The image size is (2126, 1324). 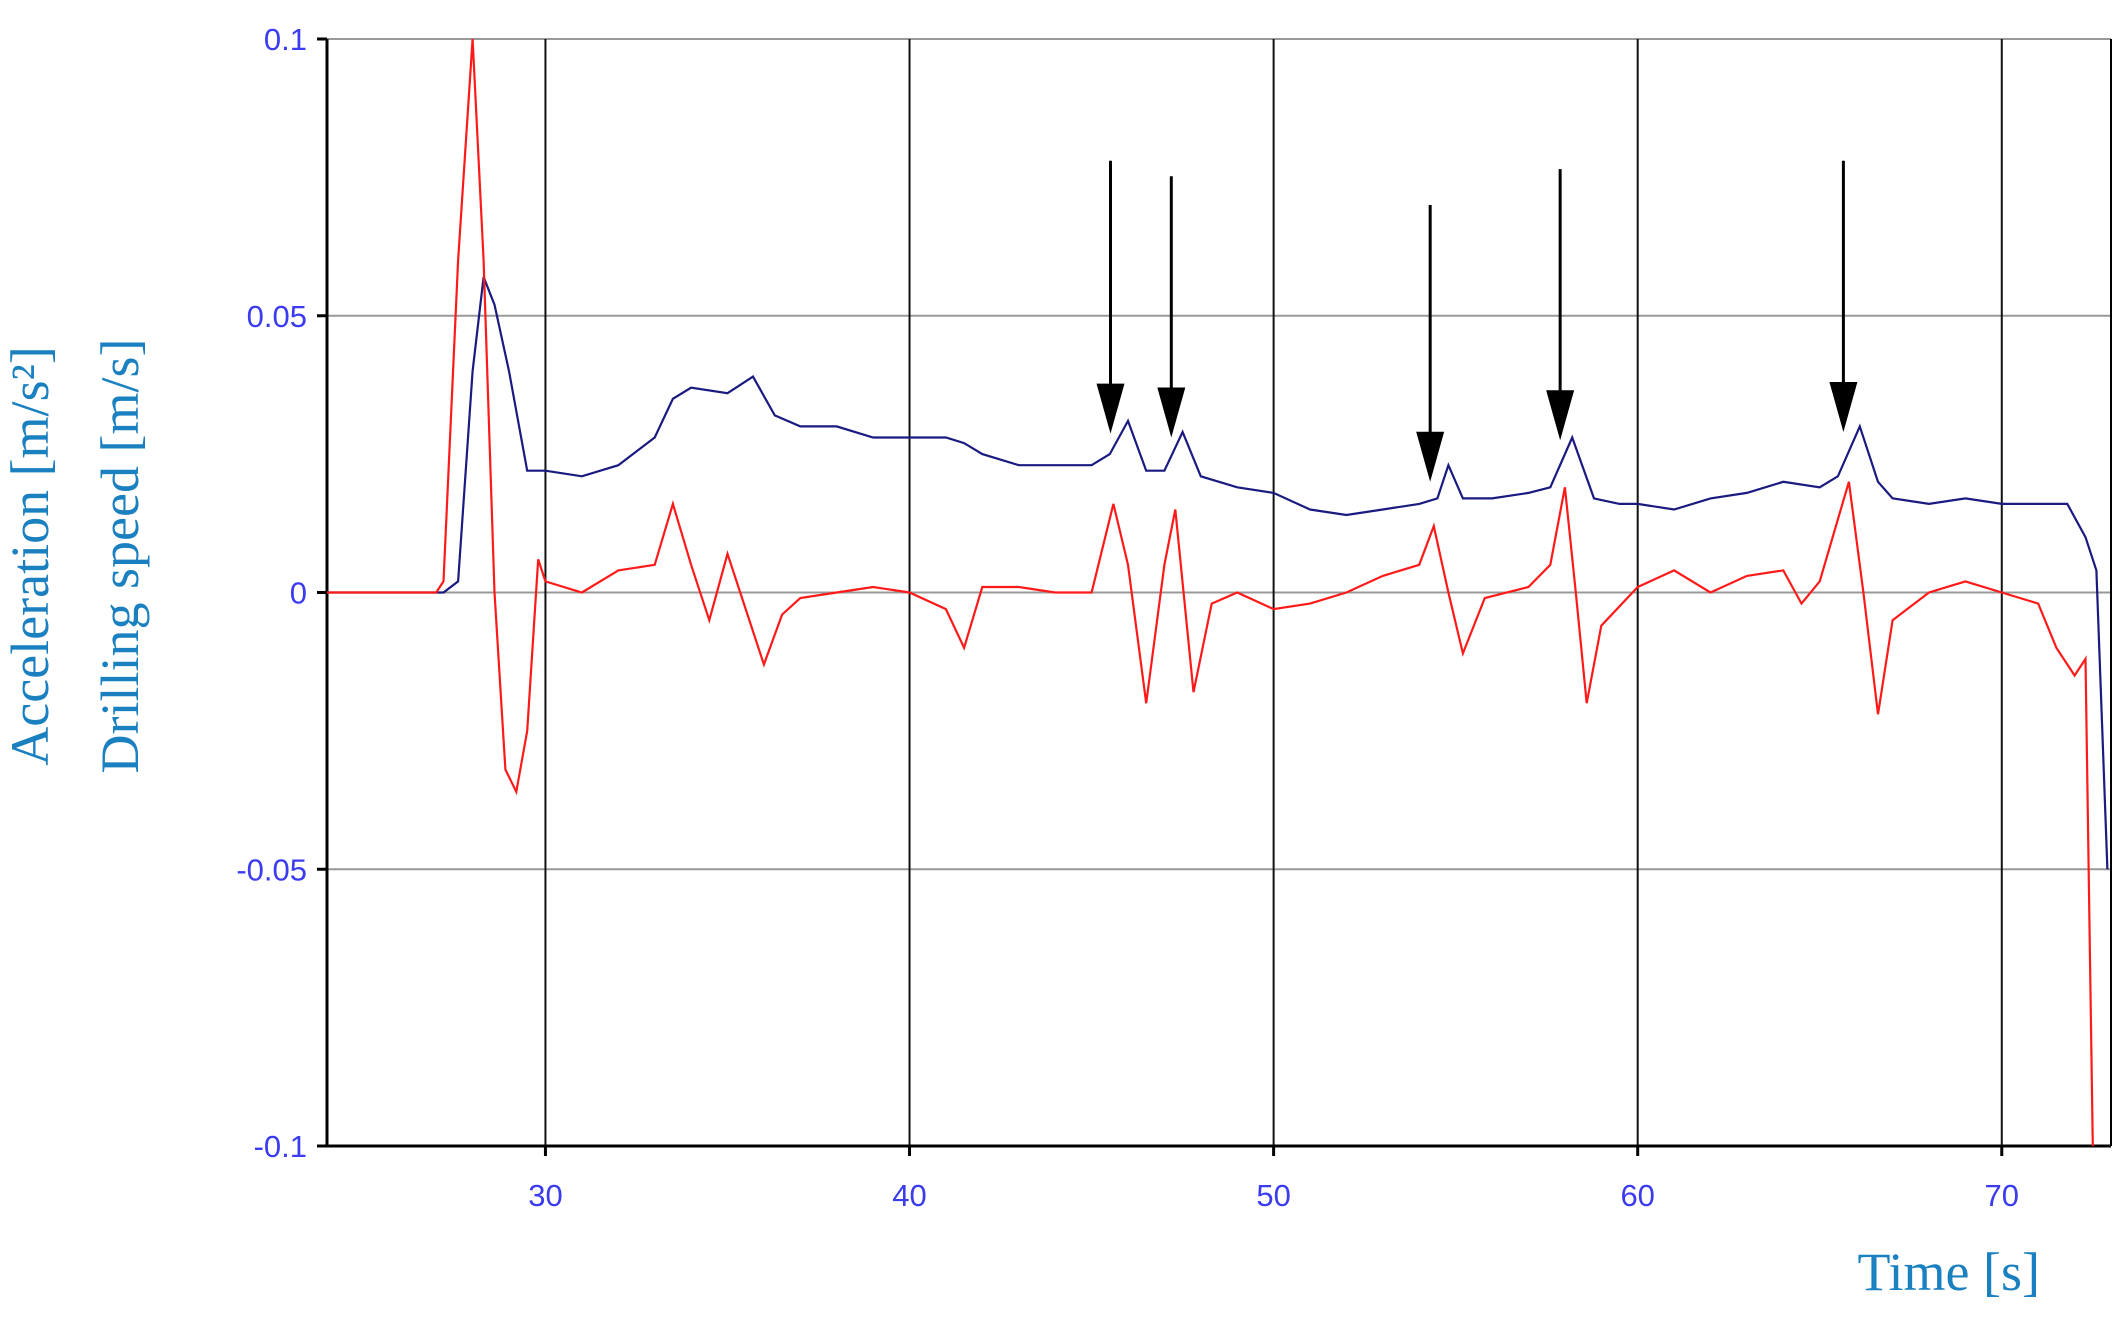 I want to click on y-tick-label: 0, so click(x=298, y=593).